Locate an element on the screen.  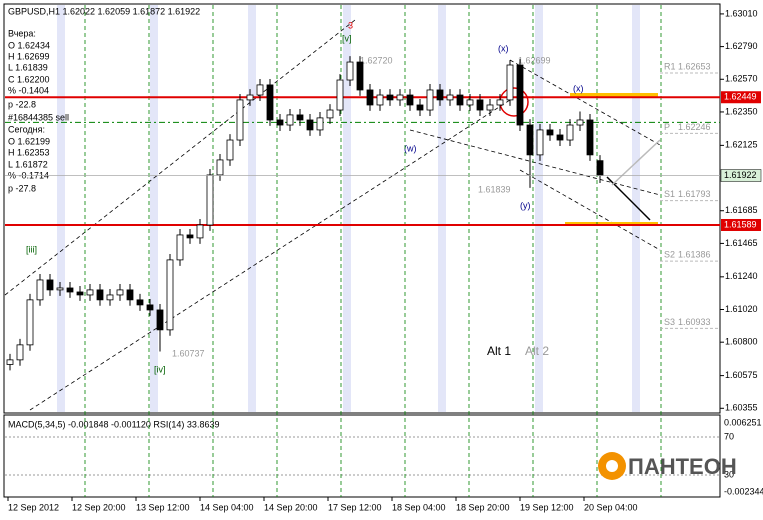
y-tick-label: 1.61465 is located at coordinates (741, 243).